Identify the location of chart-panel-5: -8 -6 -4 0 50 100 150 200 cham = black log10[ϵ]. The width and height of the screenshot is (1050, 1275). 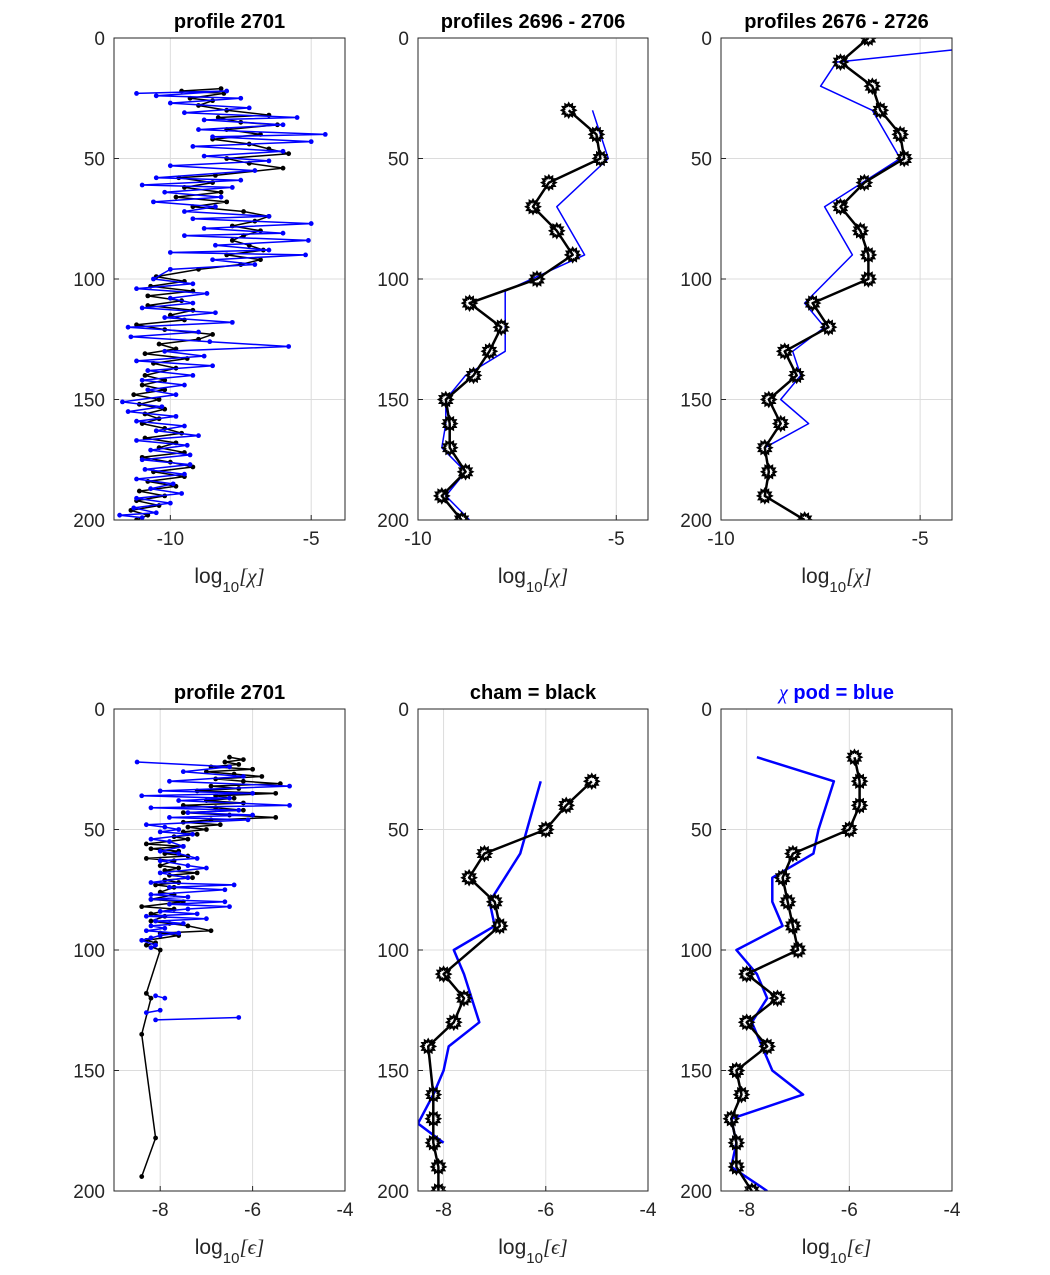
(517, 974).